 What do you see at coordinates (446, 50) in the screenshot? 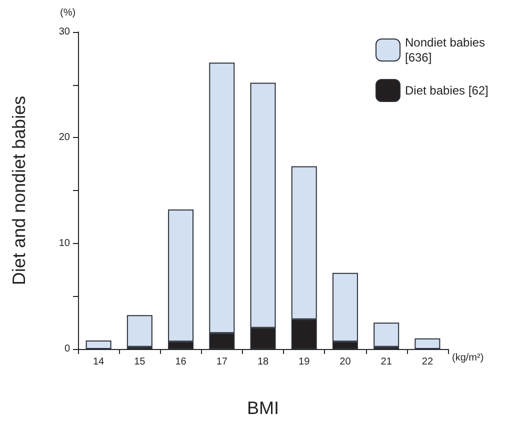
I see `legend-label: Nondiet babies [636]` at bounding box center [446, 50].